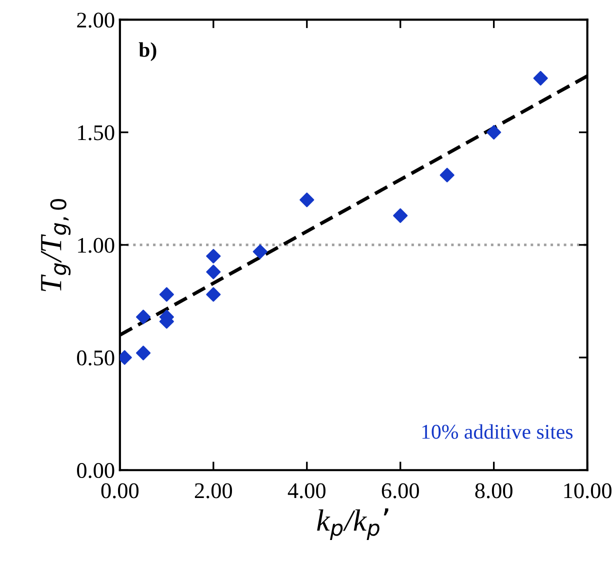 Image resolution: width=615 pixels, height=563 pixels. What do you see at coordinates (95, 470) in the screenshot?
I see `y-tick-label: 0.00` at bounding box center [95, 470].